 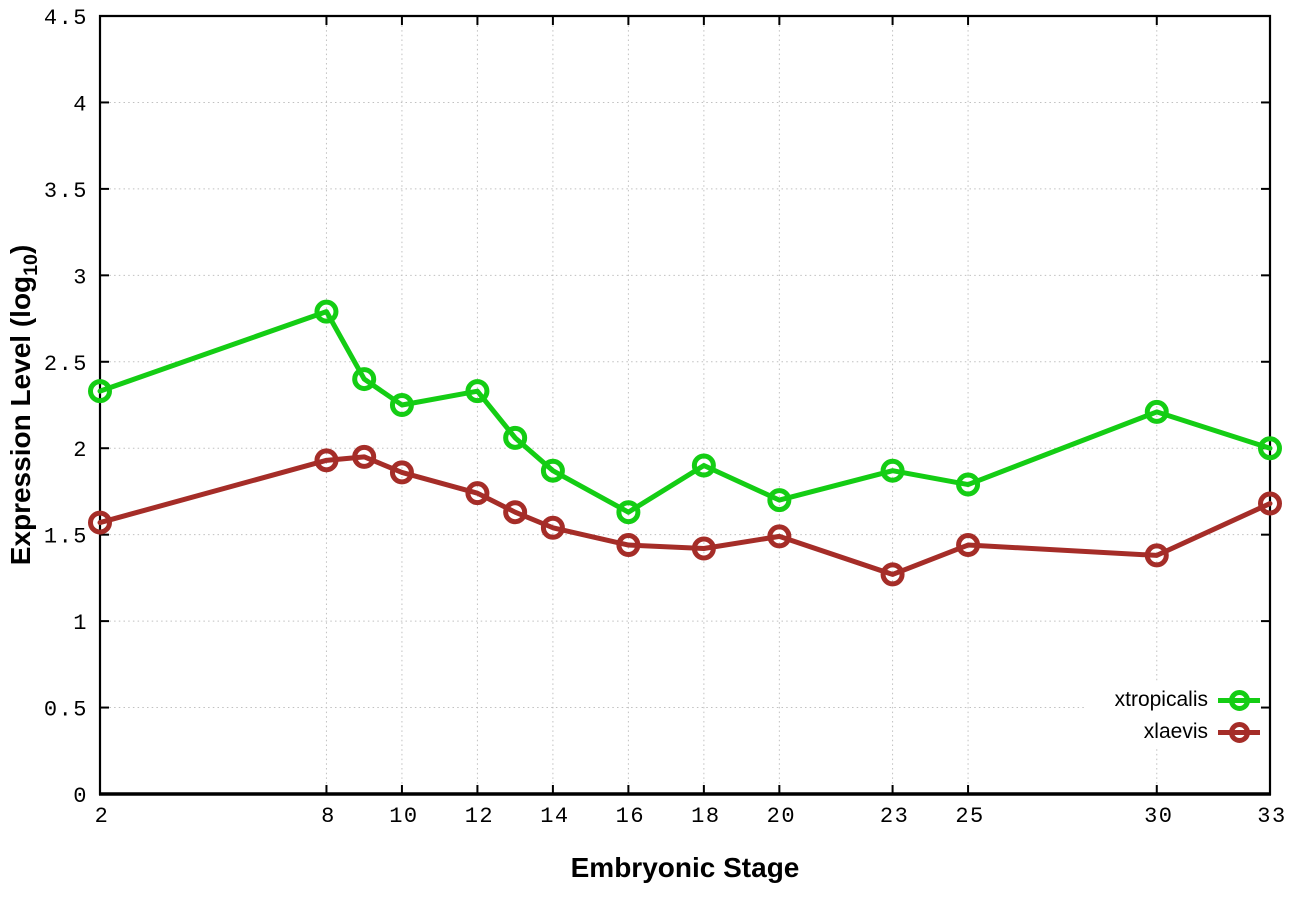 I want to click on y-axis-title: Expression Level (log10), so click(x=24, y=405).